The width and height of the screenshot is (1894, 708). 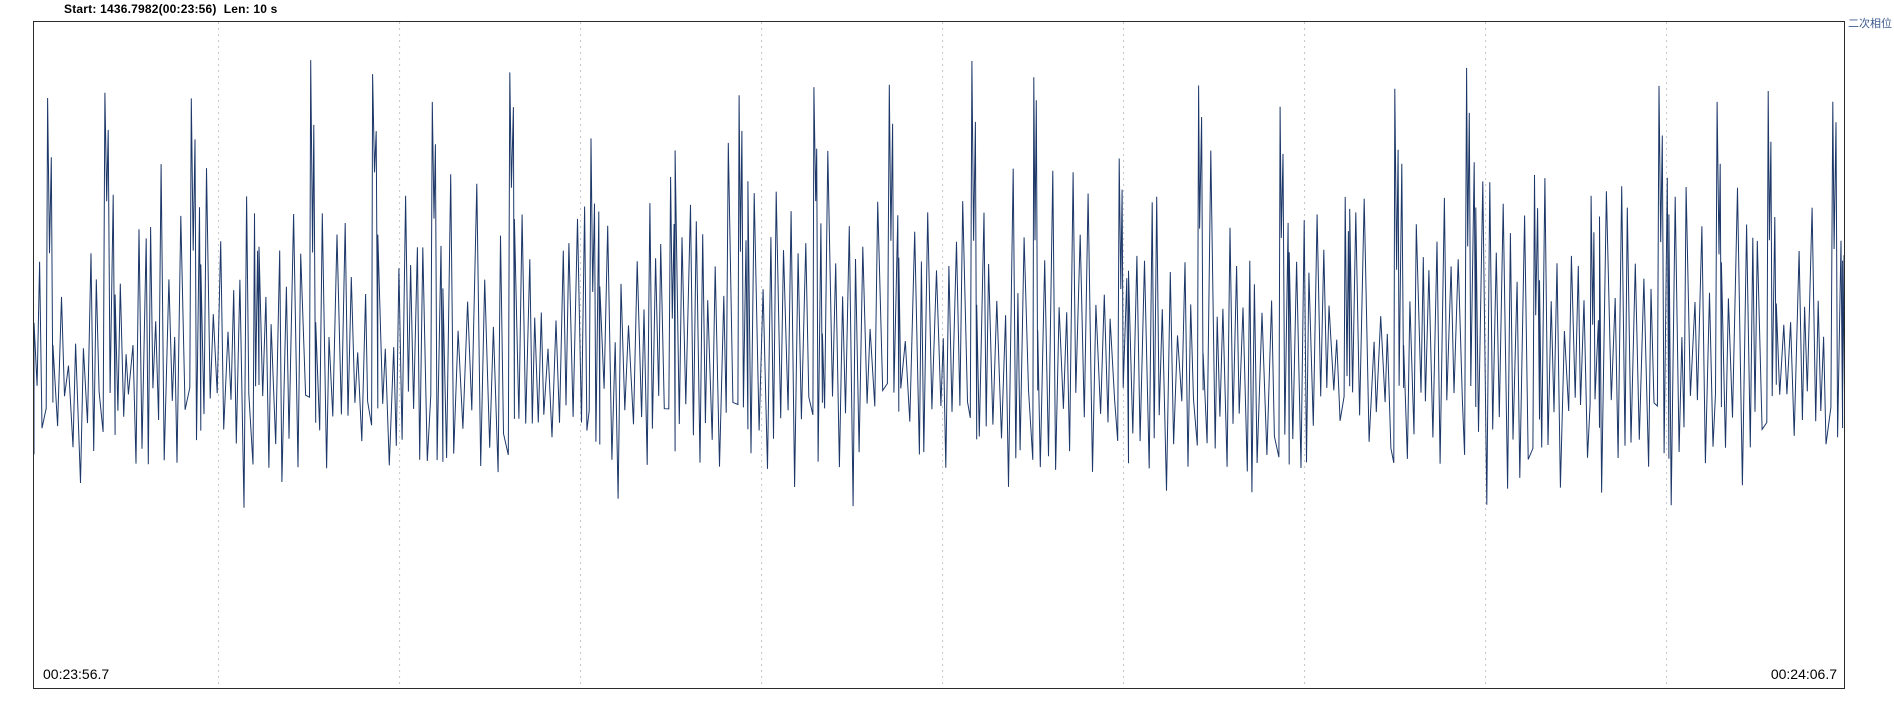 What do you see at coordinates (1803, 674) in the screenshot?
I see `end-time-label: 00:24:06.7` at bounding box center [1803, 674].